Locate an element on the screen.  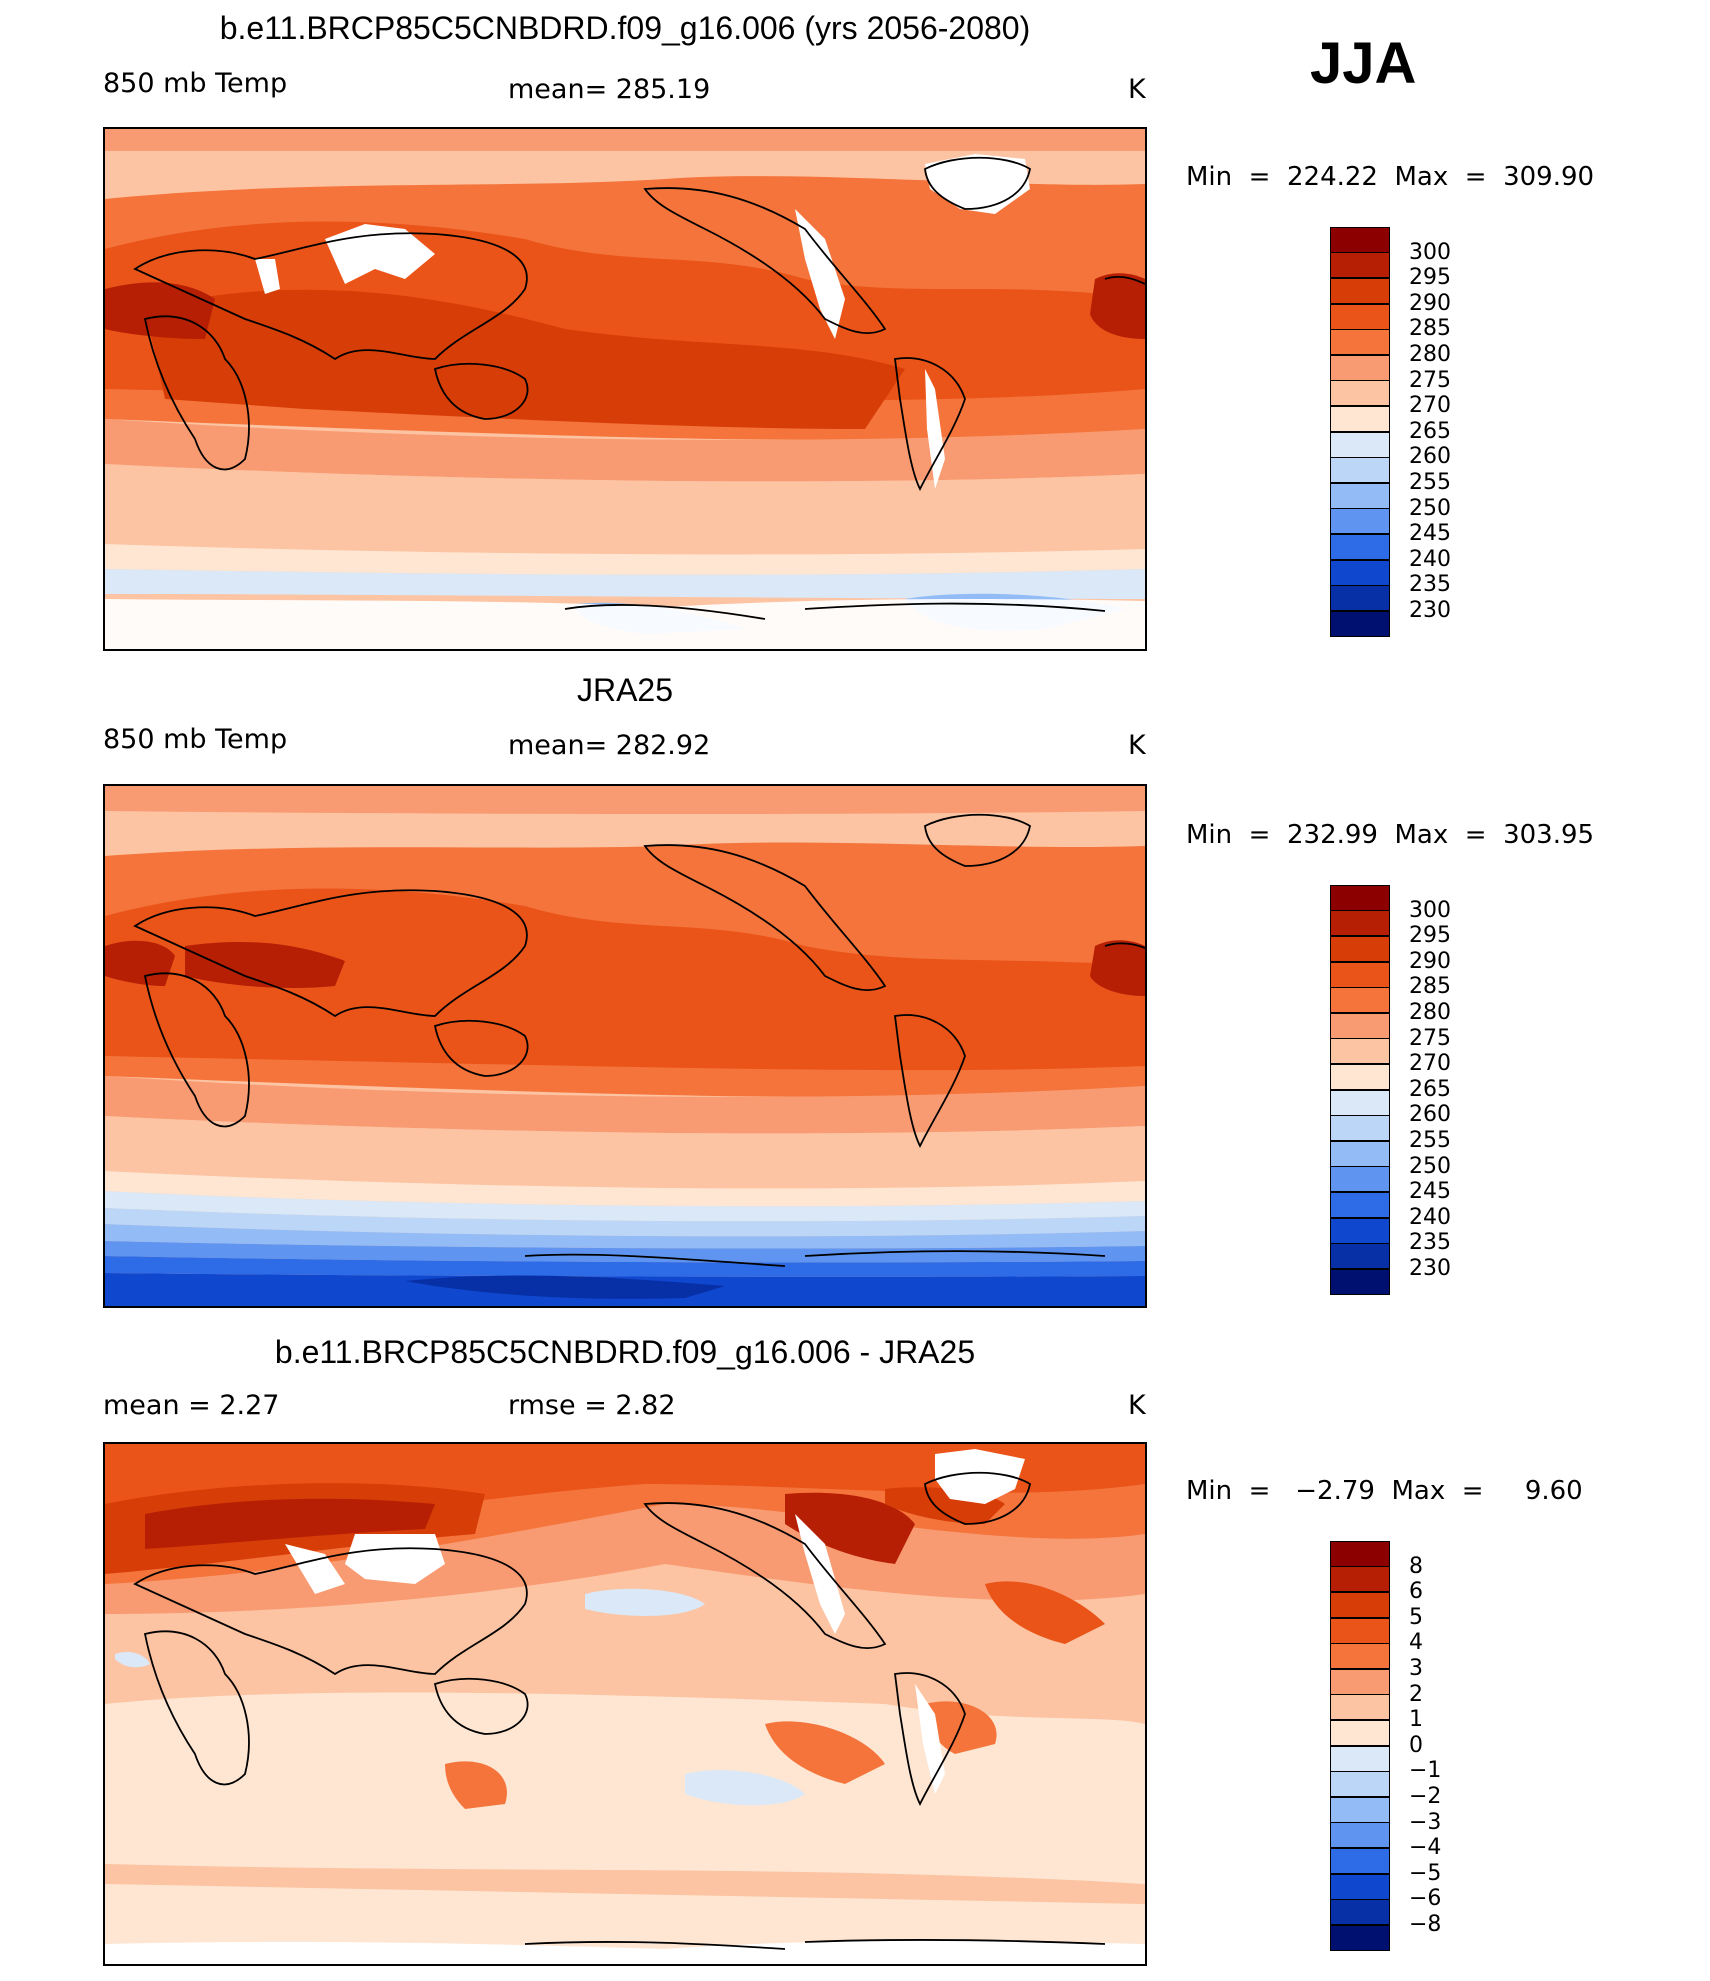
colorbar-label: 250 is located at coordinates (1430, 1166).